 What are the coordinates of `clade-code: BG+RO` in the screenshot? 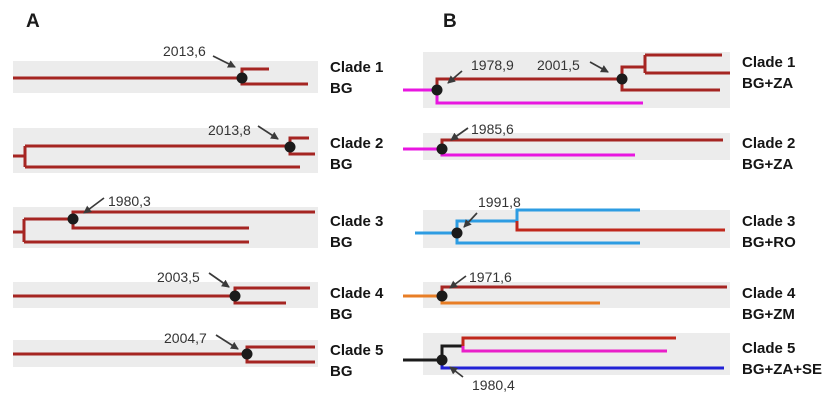 It's located at (769, 242).